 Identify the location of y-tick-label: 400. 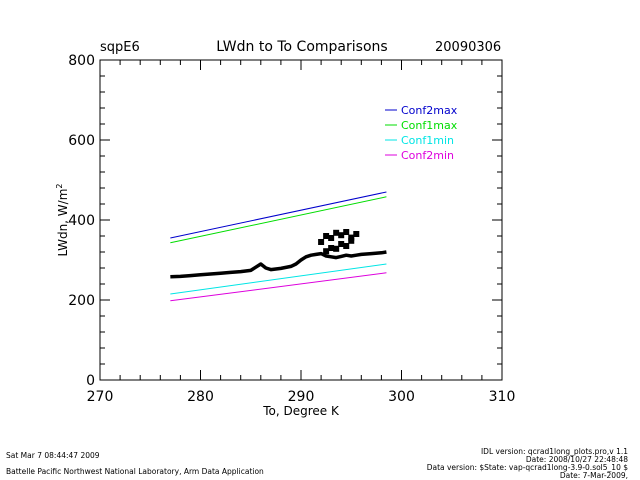
(81, 221).